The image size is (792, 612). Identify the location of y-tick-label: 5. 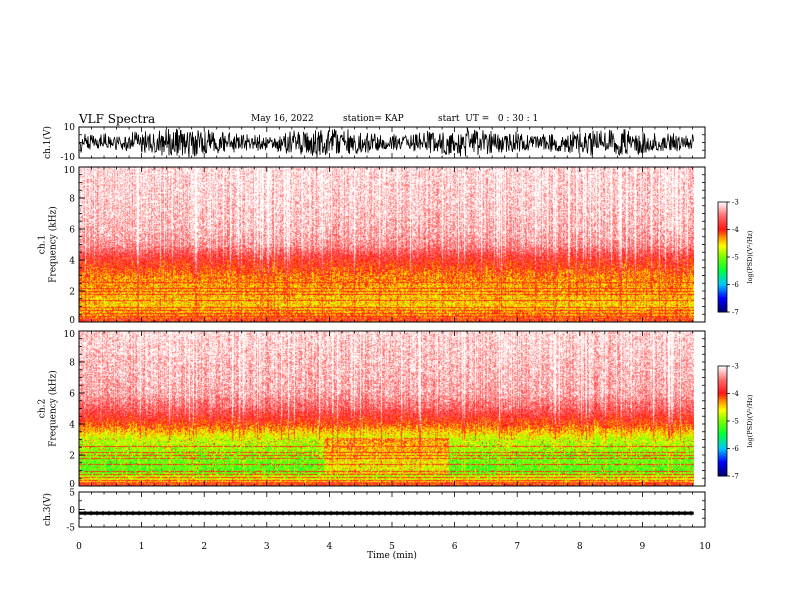
(72, 494).